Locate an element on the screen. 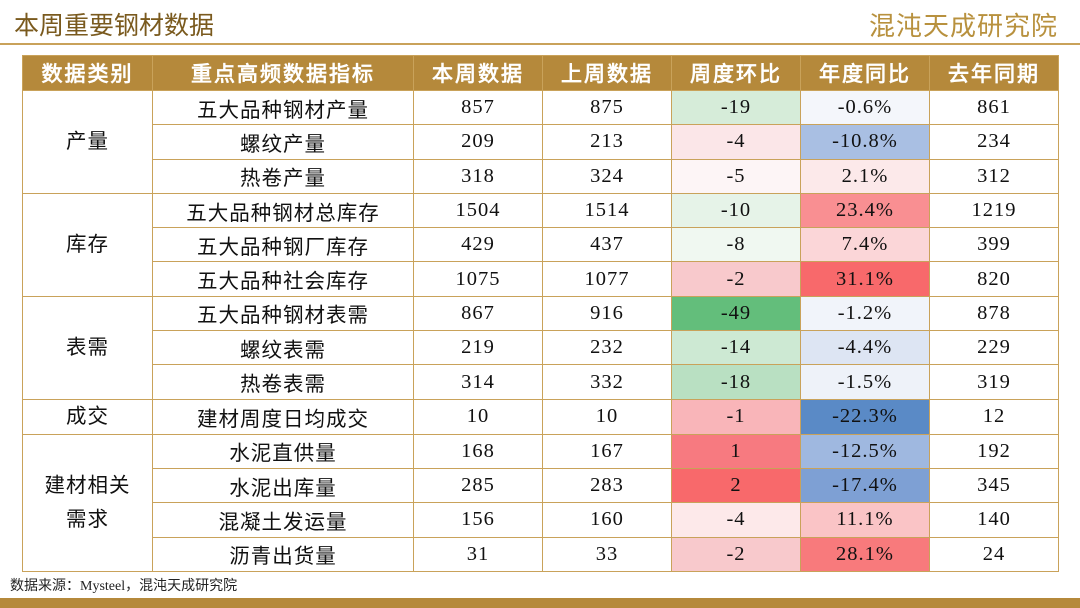  table-row: 五大品种钢厂库存 429 437 -8 7.4% 399 is located at coordinates (541, 245).